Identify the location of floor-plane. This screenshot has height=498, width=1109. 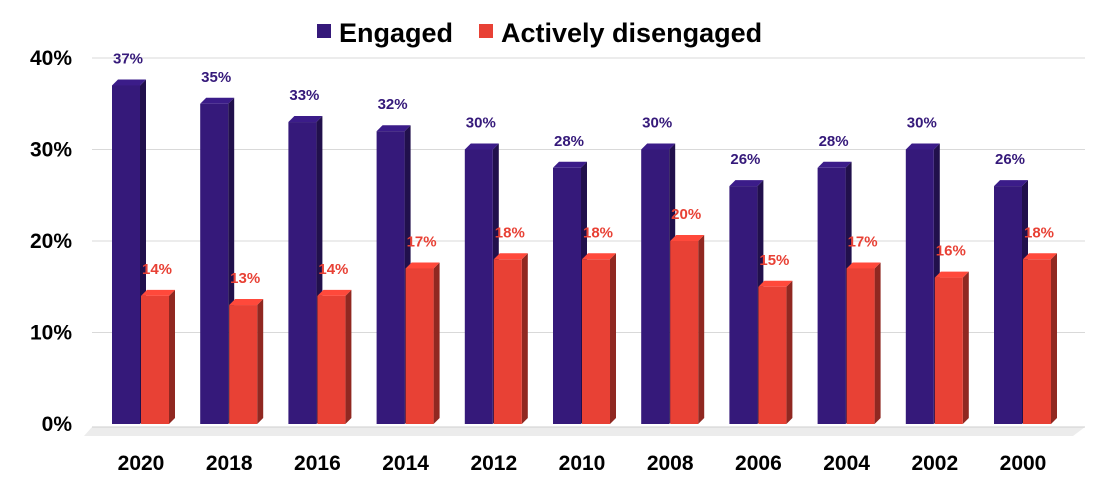
(584, 431).